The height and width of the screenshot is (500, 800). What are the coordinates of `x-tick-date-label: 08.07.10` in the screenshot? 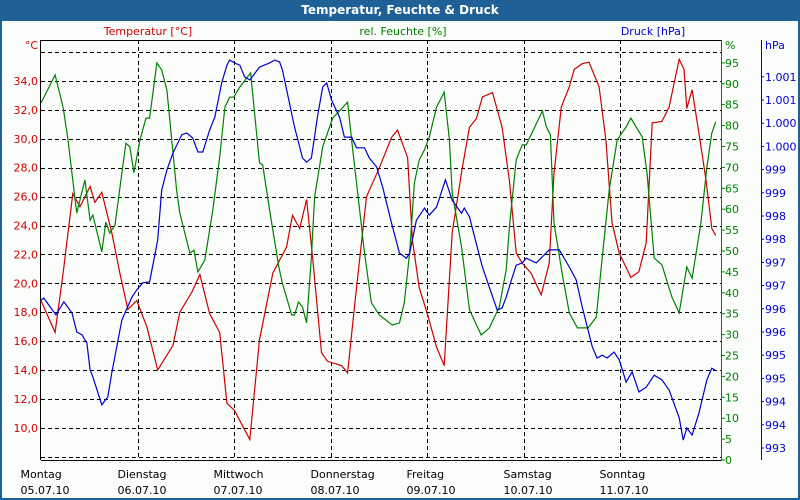 It's located at (335, 490).